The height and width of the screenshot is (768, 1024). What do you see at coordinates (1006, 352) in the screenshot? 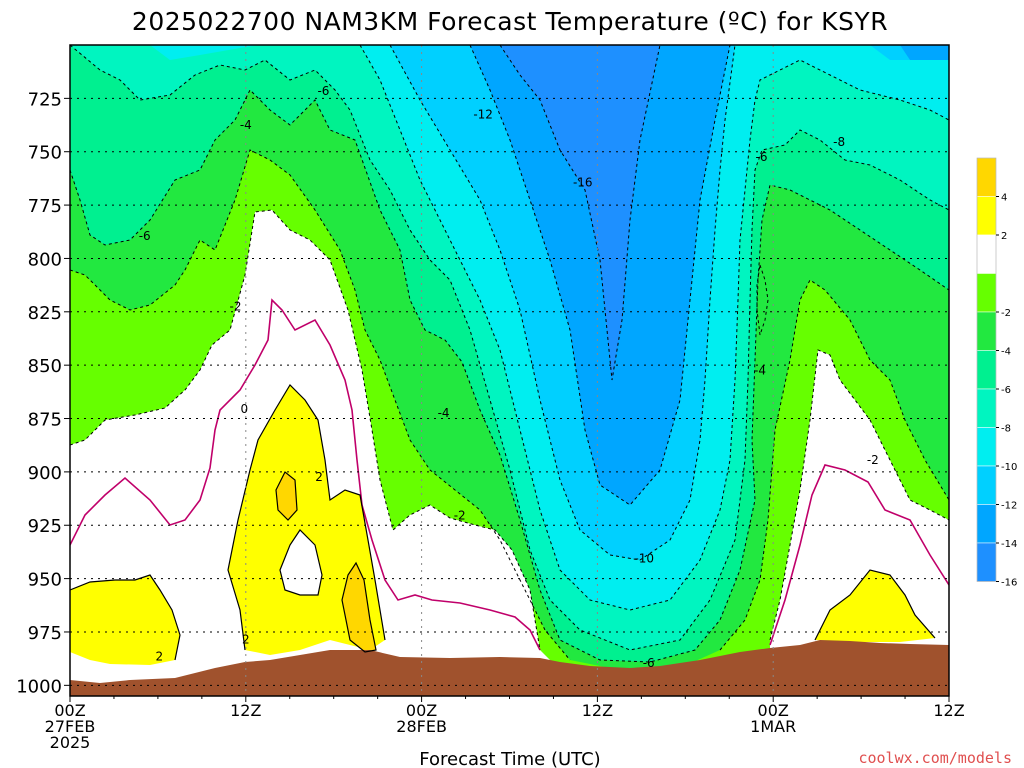
I see `colorbar-label: -4` at bounding box center [1006, 352].